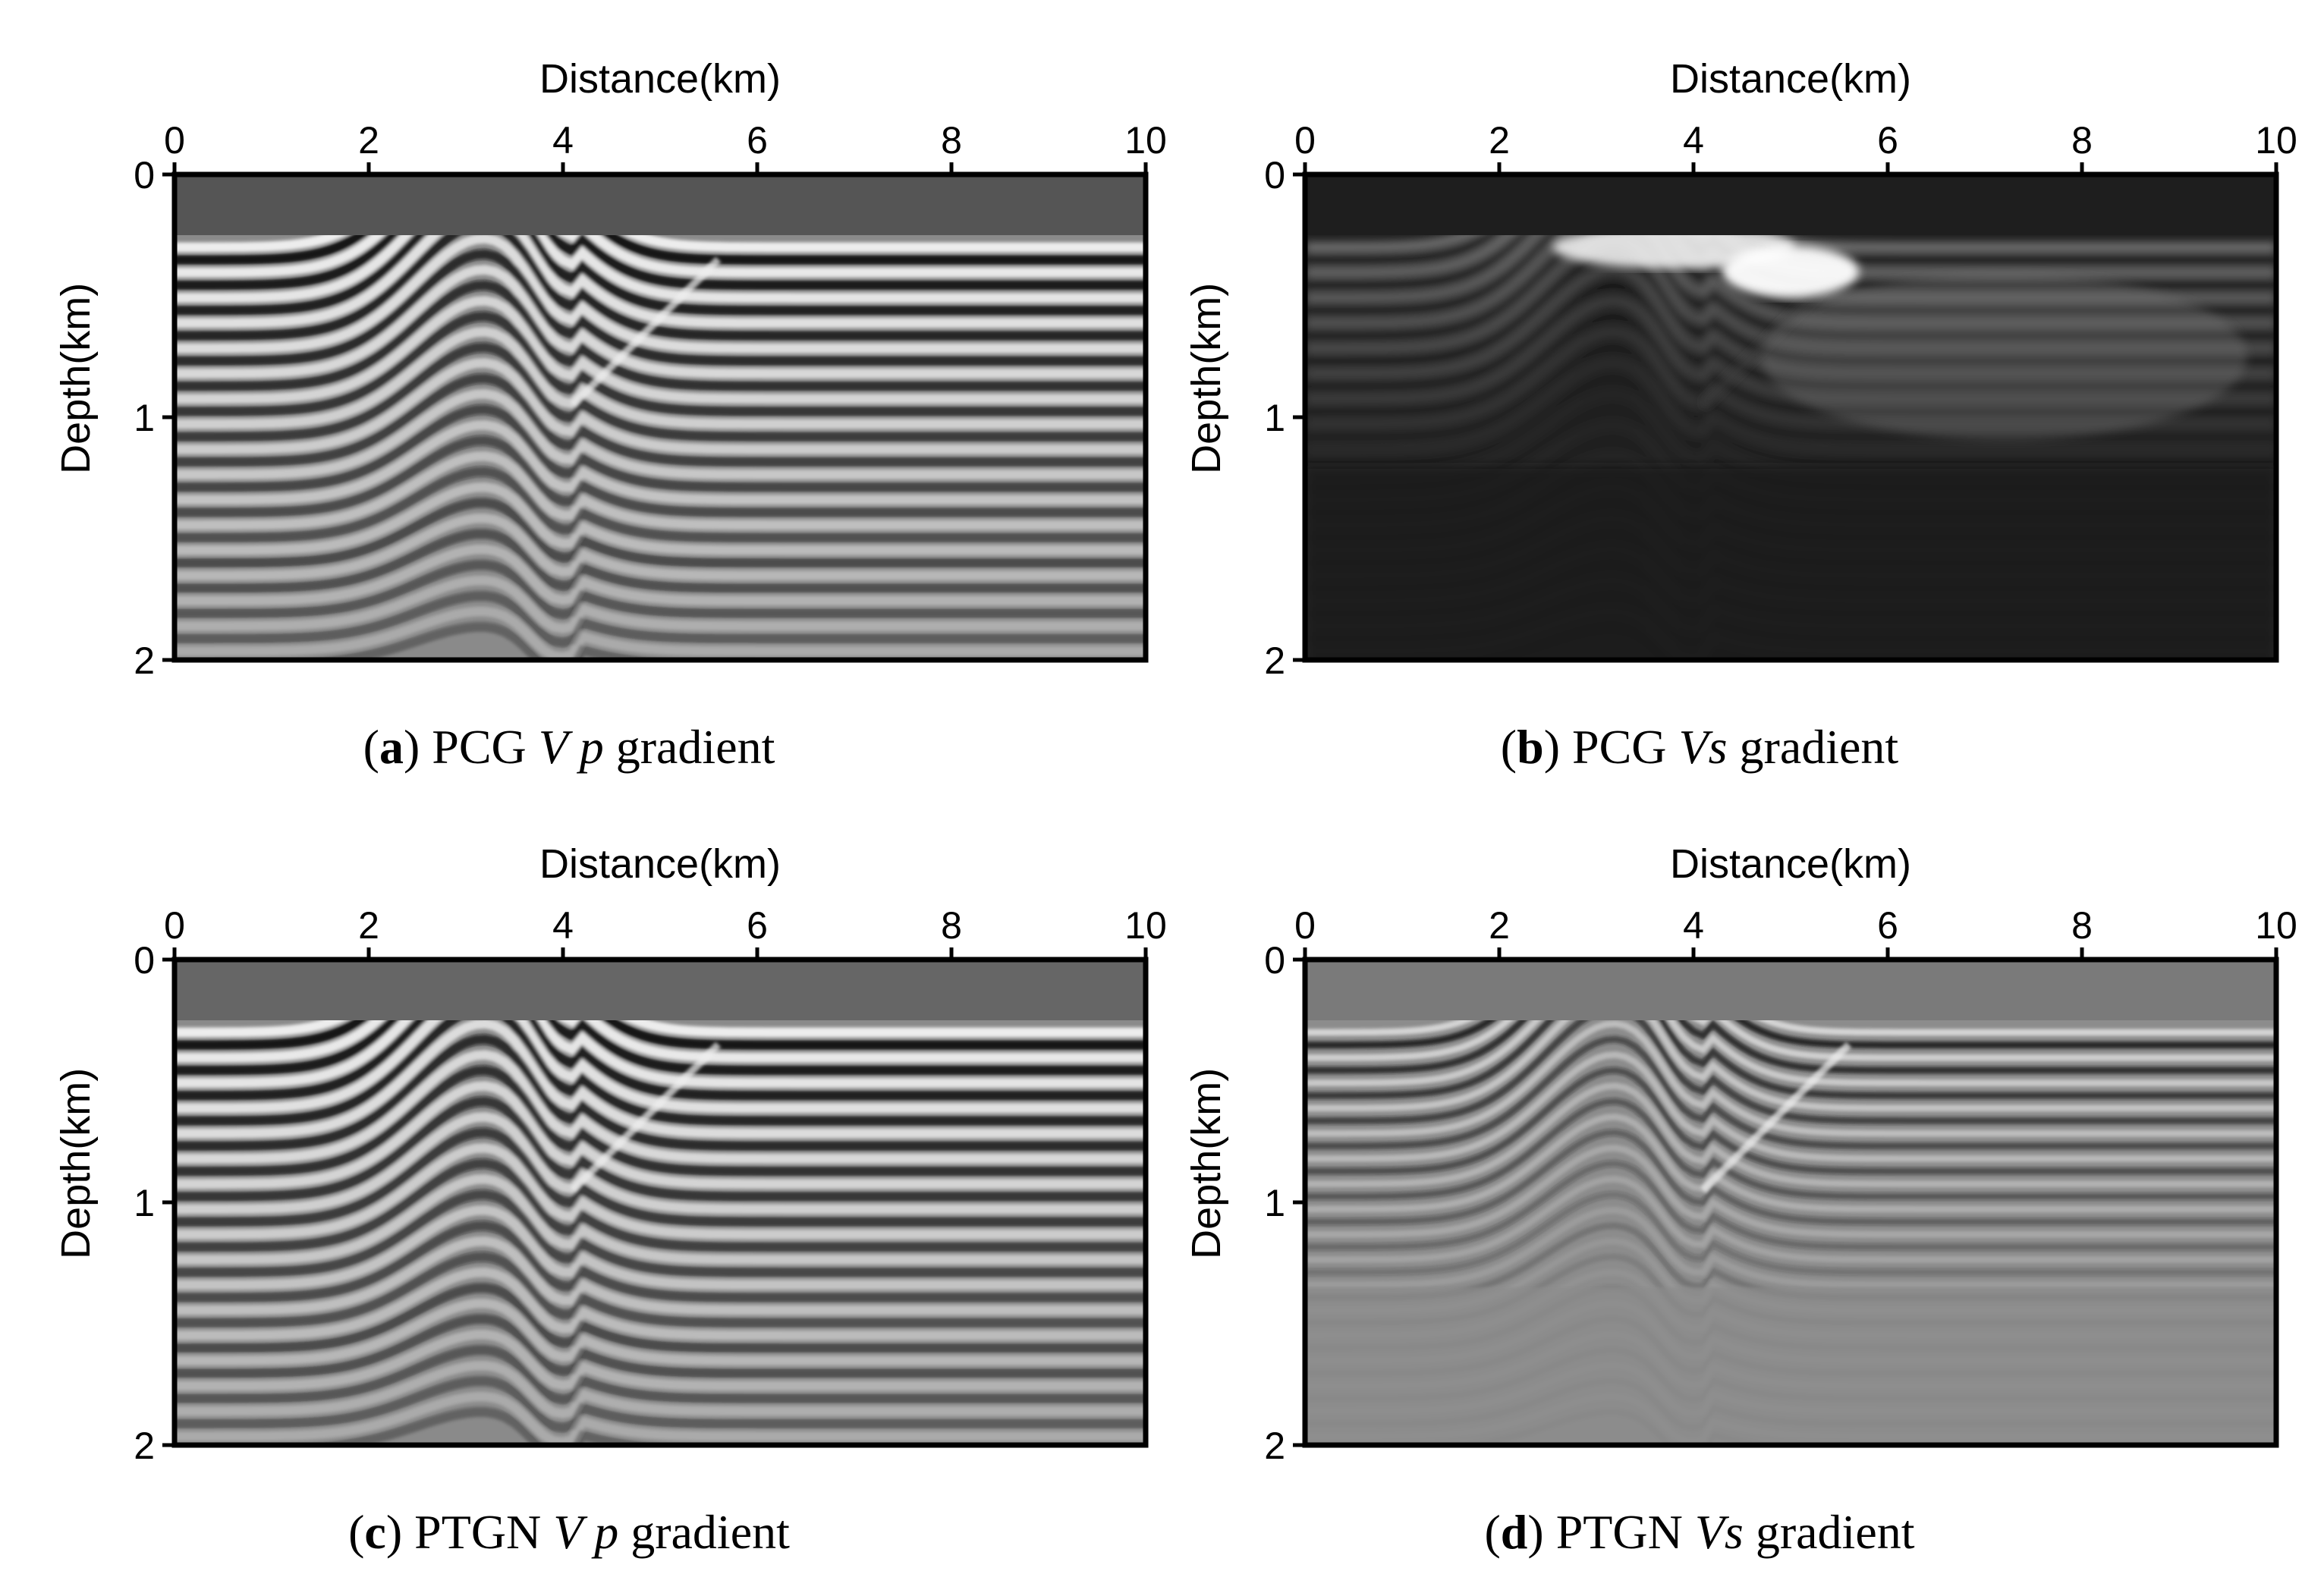 The height and width of the screenshot is (1571, 2324). What do you see at coordinates (1790, 1366) in the screenshot?
I see `deep-region` at bounding box center [1790, 1366].